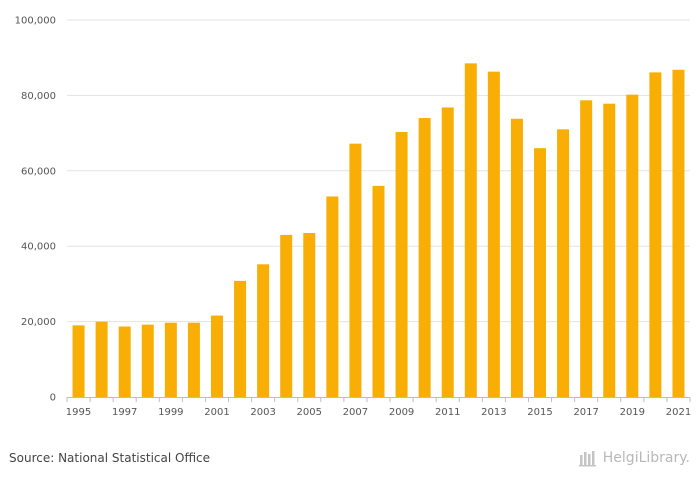 This screenshot has width=700, height=483. What do you see at coordinates (563, 263) in the screenshot?
I see `bar-2016` at bounding box center [563, 263].